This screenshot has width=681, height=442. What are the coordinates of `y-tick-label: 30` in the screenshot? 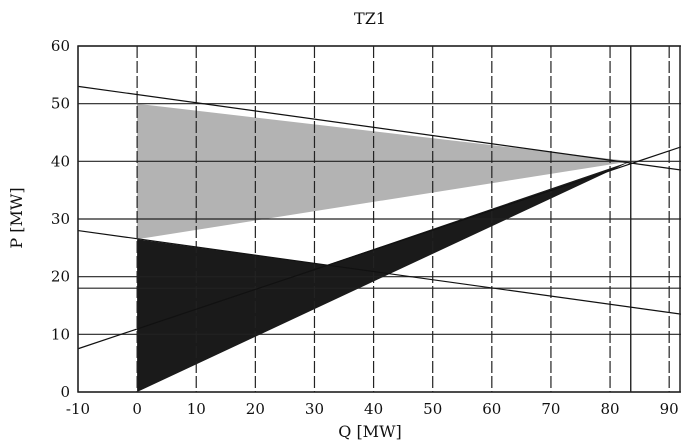 It's located at (60, 219).